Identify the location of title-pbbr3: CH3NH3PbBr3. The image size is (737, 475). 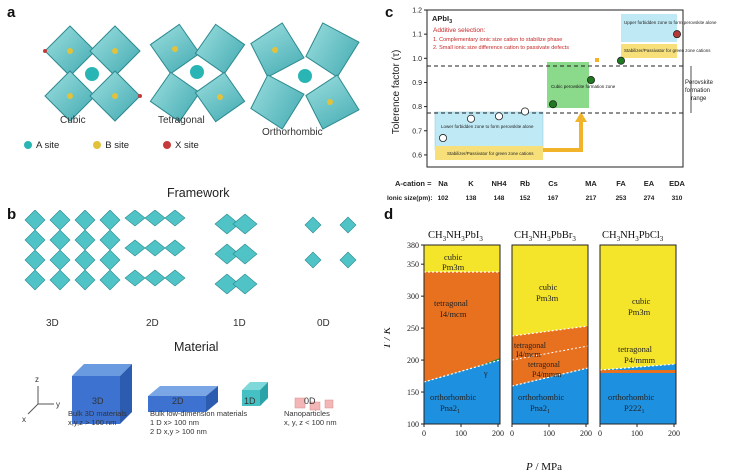
(545, 236).